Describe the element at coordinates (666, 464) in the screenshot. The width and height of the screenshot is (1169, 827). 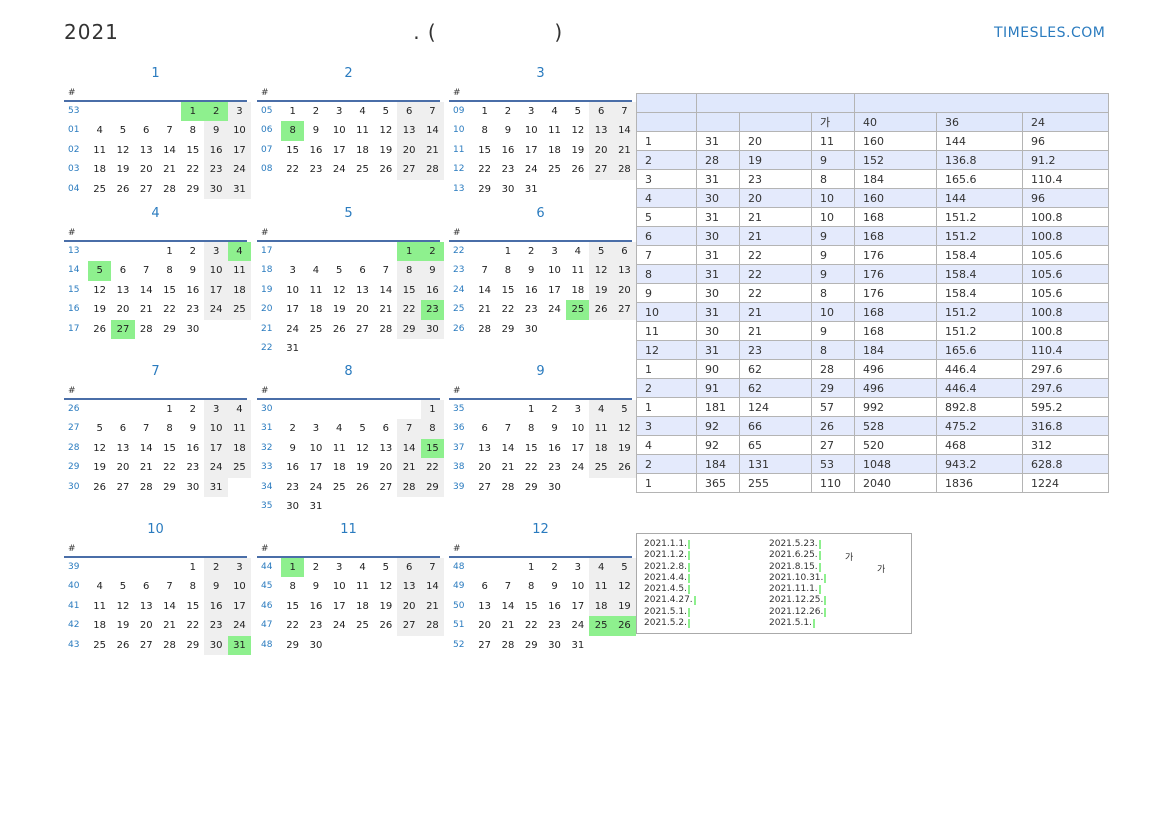
I see `table-cell: 2` at that location.